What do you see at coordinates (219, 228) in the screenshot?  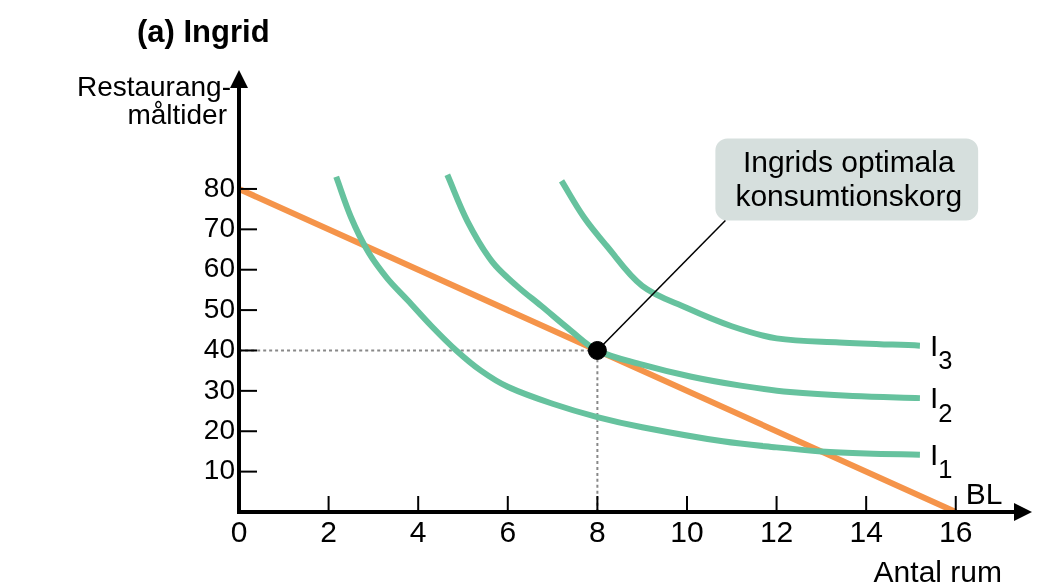 I see `y-tick-label: 70` at bounding box center [219, 228].